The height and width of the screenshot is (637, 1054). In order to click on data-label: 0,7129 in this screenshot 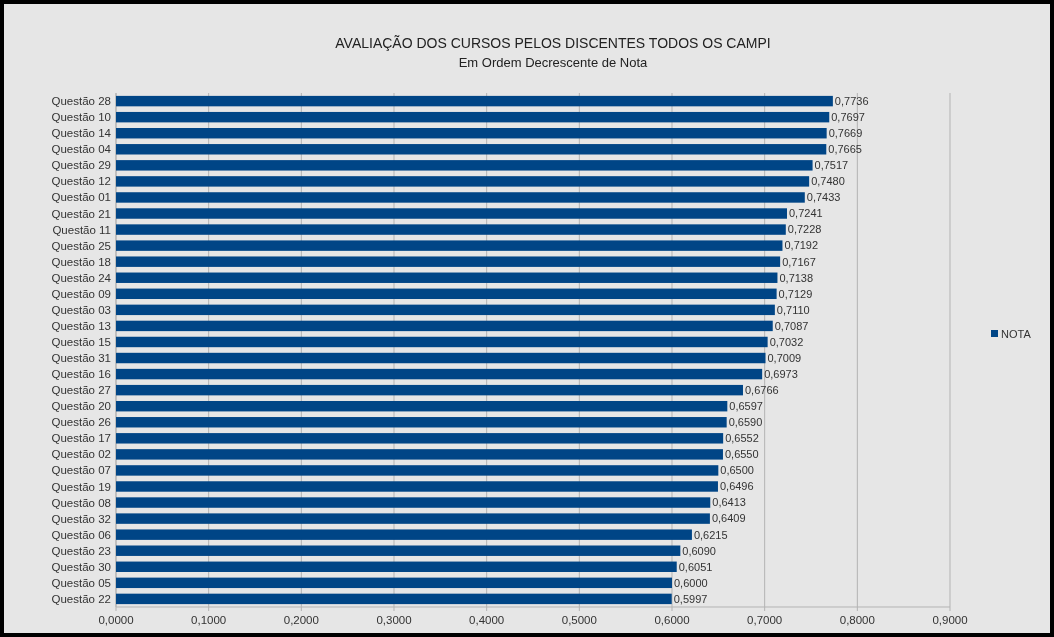, I will do `click(795, 293)`.